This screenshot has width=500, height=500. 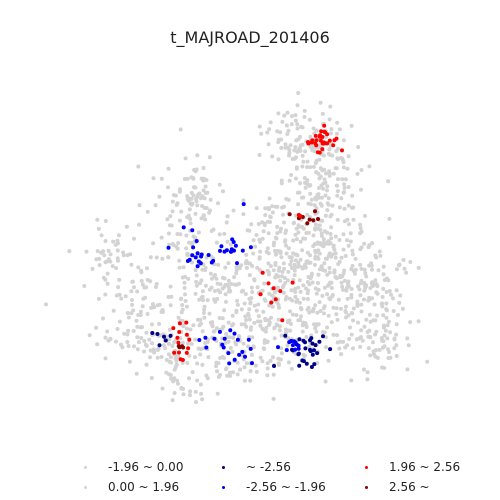 What do you see at coordinates (223, 487) in the screenshot?
I see `legend-marker` at bounding box center [223, 487].